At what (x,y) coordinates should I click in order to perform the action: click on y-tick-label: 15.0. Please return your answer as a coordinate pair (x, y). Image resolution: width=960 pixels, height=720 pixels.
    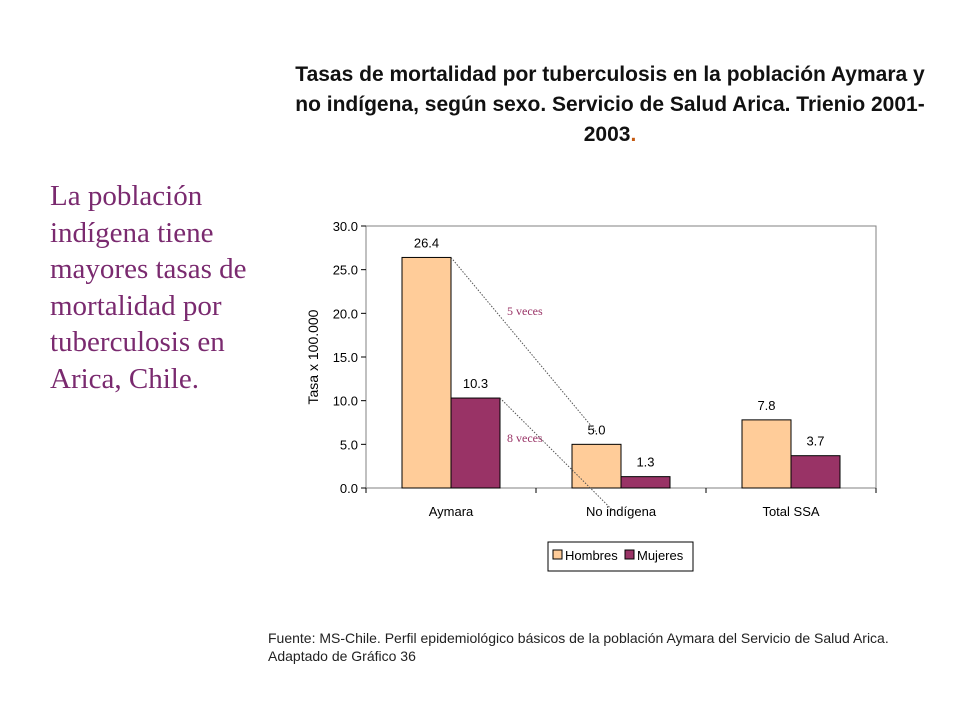
    Looking at the image, I should click on (345, 357).